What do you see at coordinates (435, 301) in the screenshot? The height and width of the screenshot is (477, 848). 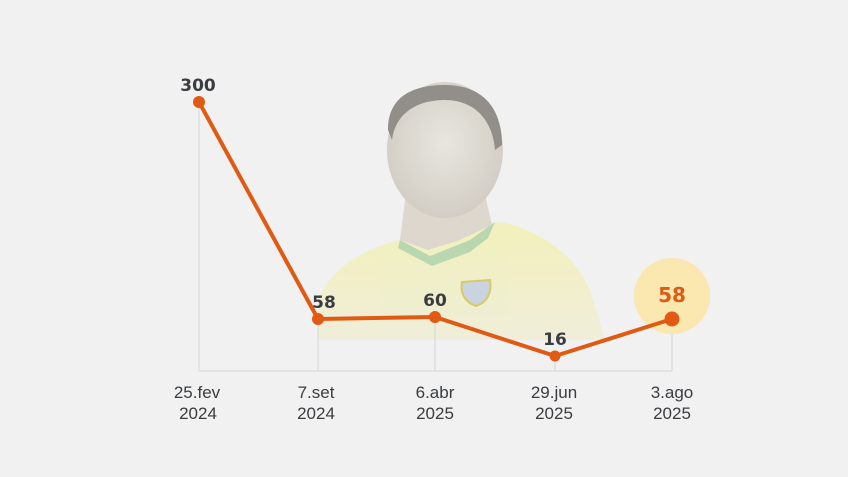 I see `data-label: 60` at bounding box center [435, 301].